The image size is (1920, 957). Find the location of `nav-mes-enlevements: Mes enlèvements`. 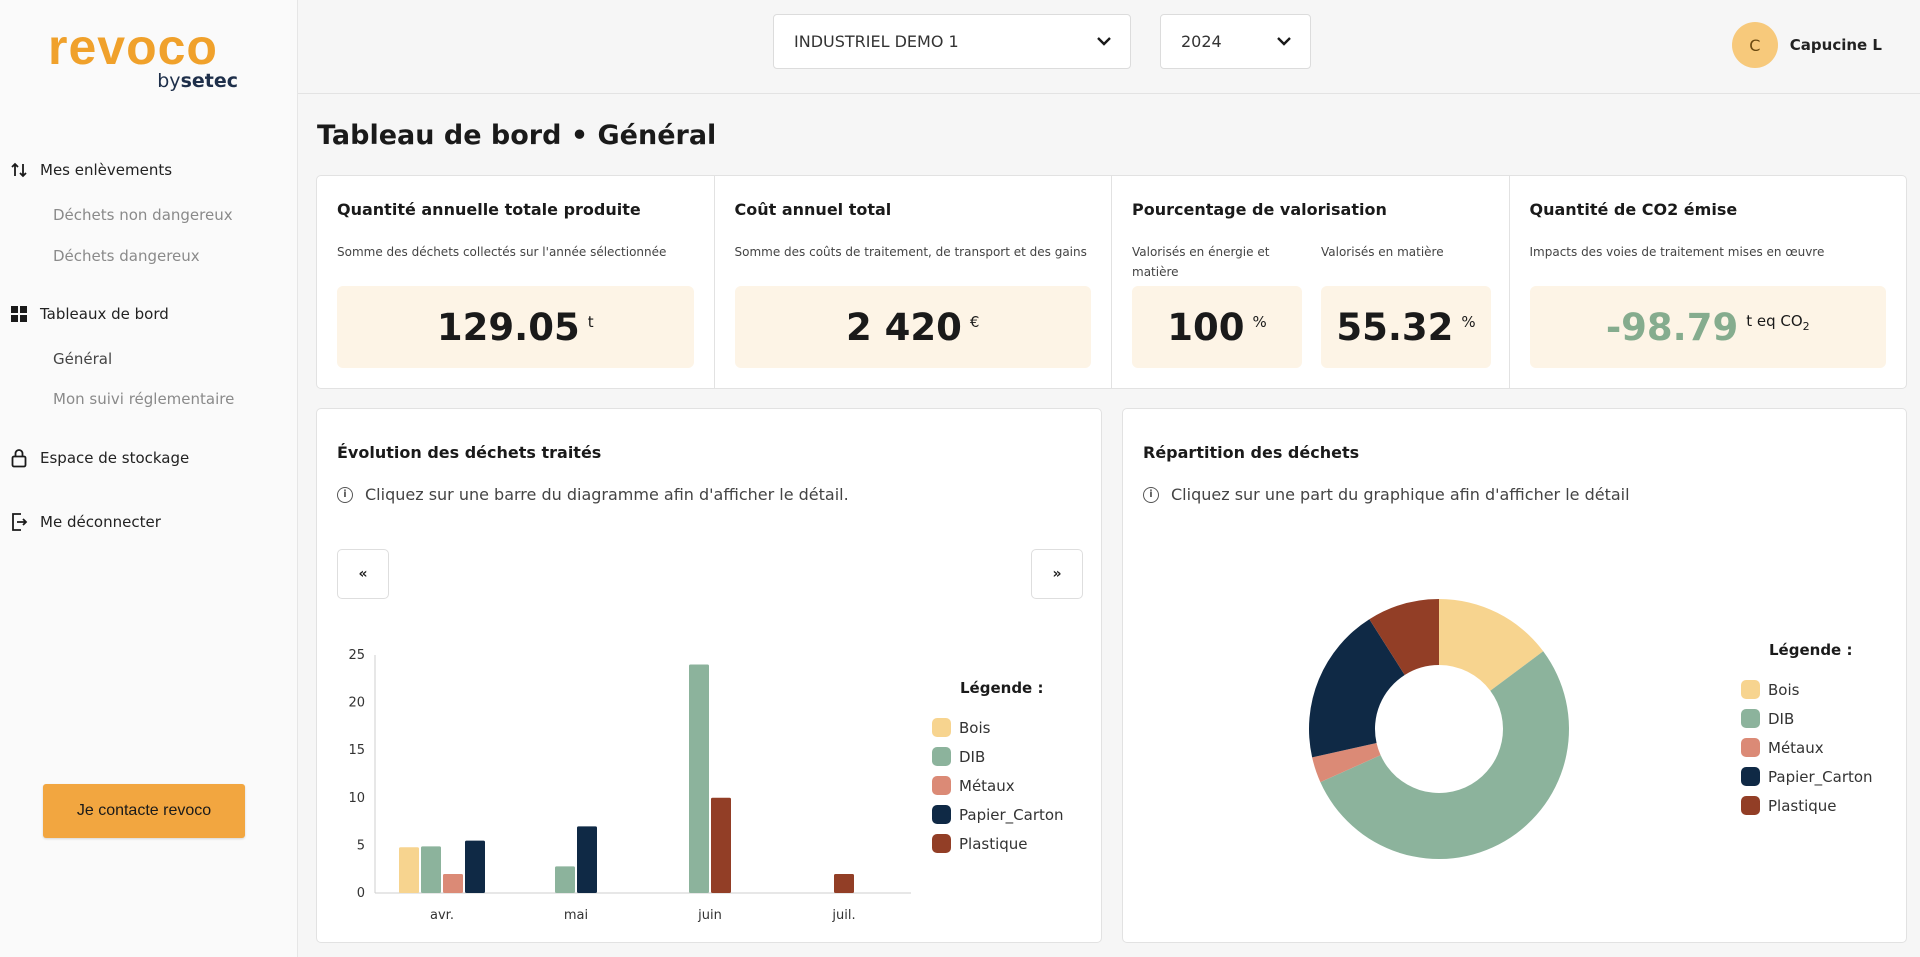

nav-mes-enlevements: Mes enlèvements is located at coordinates (90, 170).